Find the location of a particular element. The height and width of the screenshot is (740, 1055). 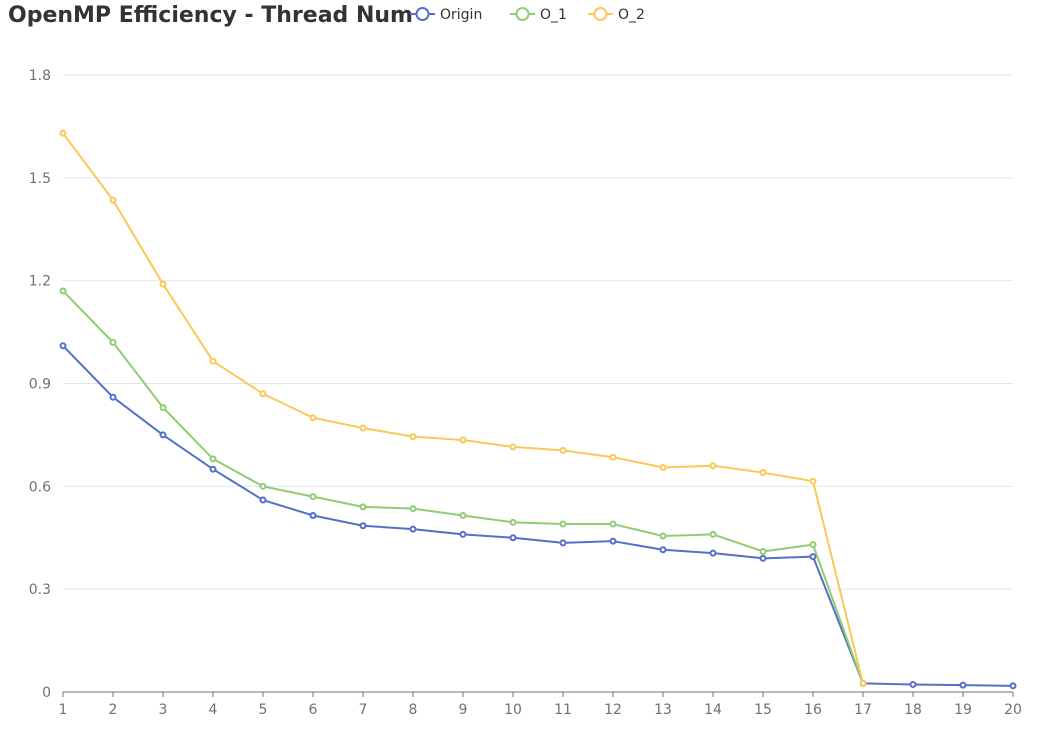

y-tick-label: 1.5 is located at coordinates (40, 179).